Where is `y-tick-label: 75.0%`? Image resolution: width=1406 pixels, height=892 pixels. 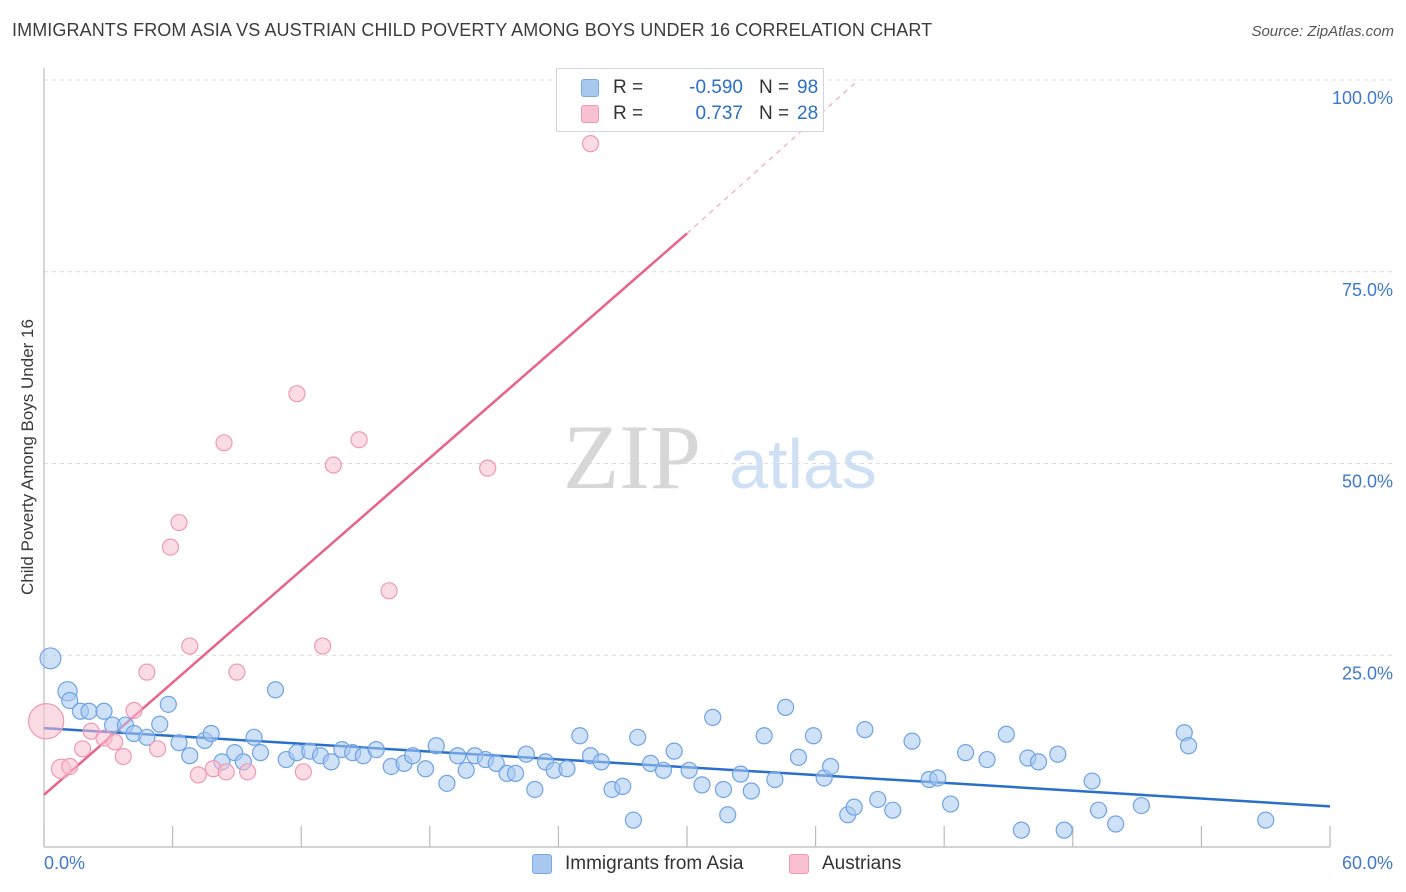
y-tick-label: 75.0% is located at coordinates (1367, 290).